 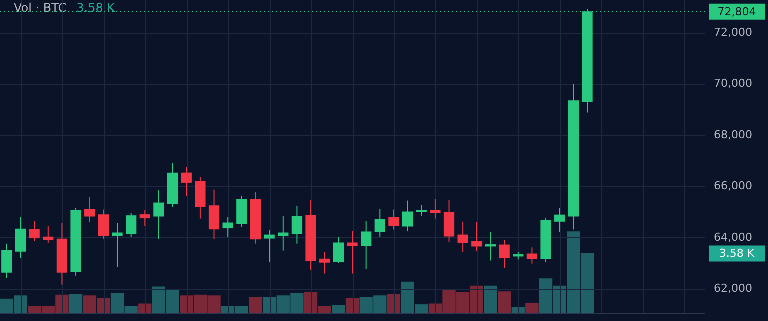 What do you see at coordinates (733, 186) in the screenshot?
I see `y-tick-label: 66,000` at bounding box center [733, 186].